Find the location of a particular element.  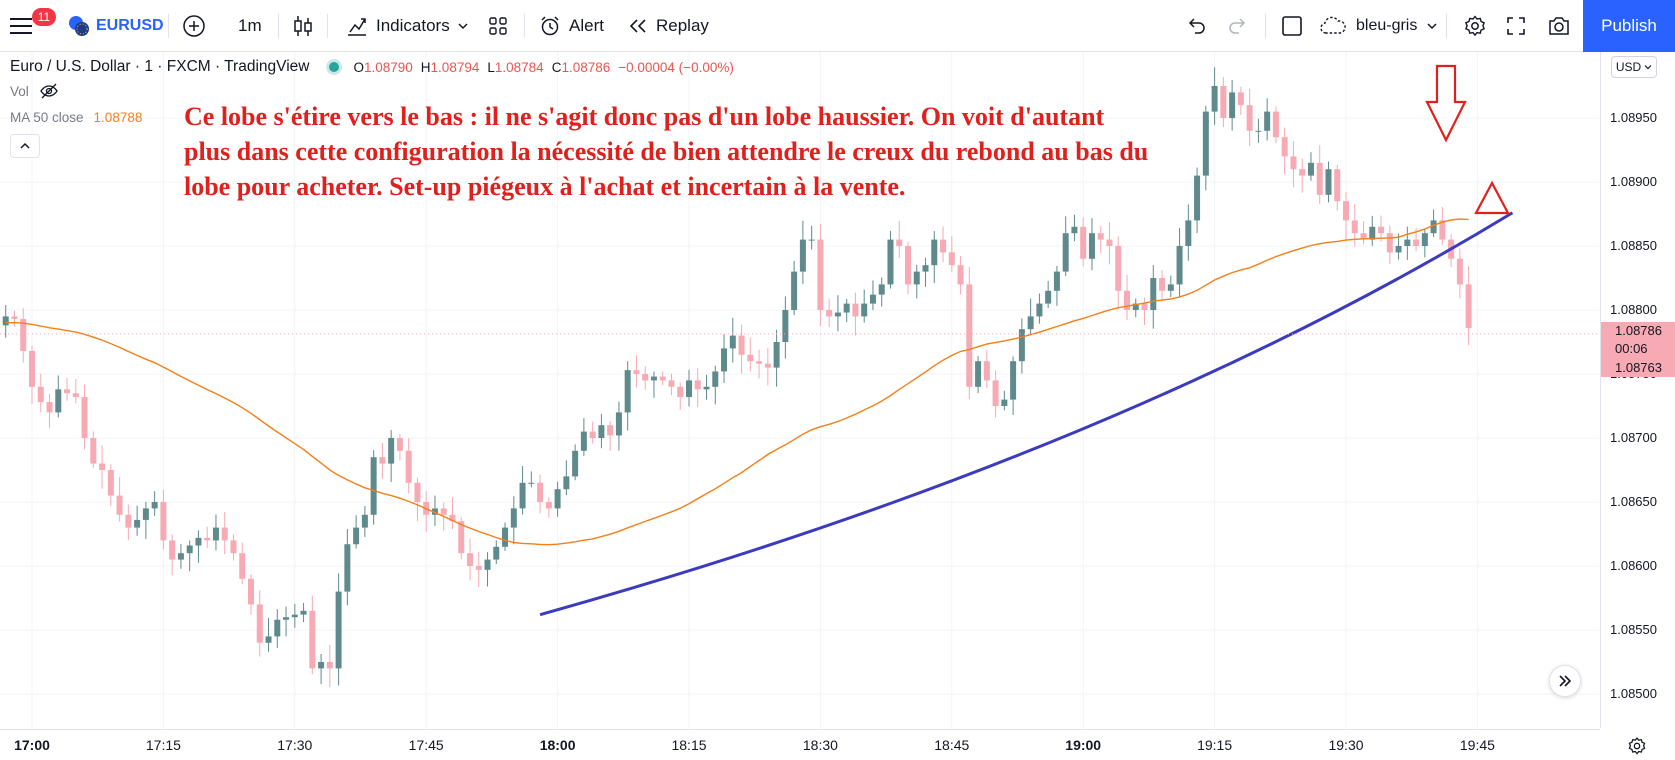

indicators-icon is located at coordinates (357, 27).